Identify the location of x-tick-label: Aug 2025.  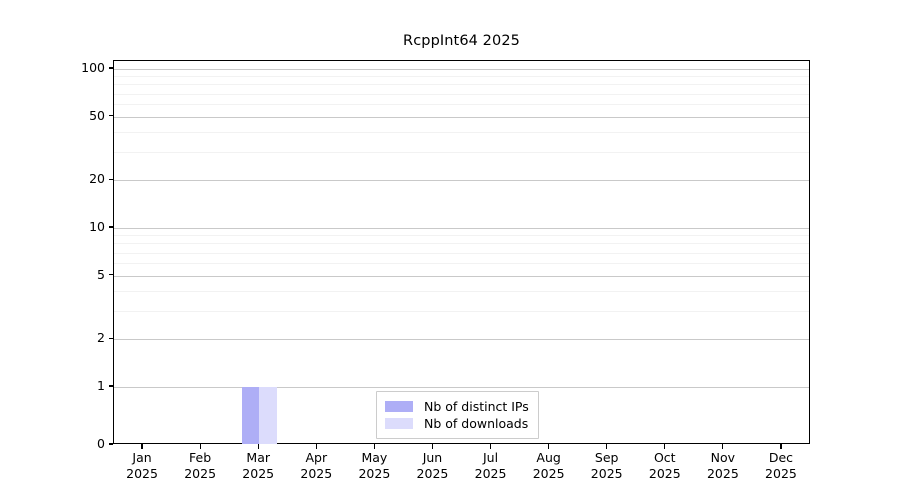
(549, 465).